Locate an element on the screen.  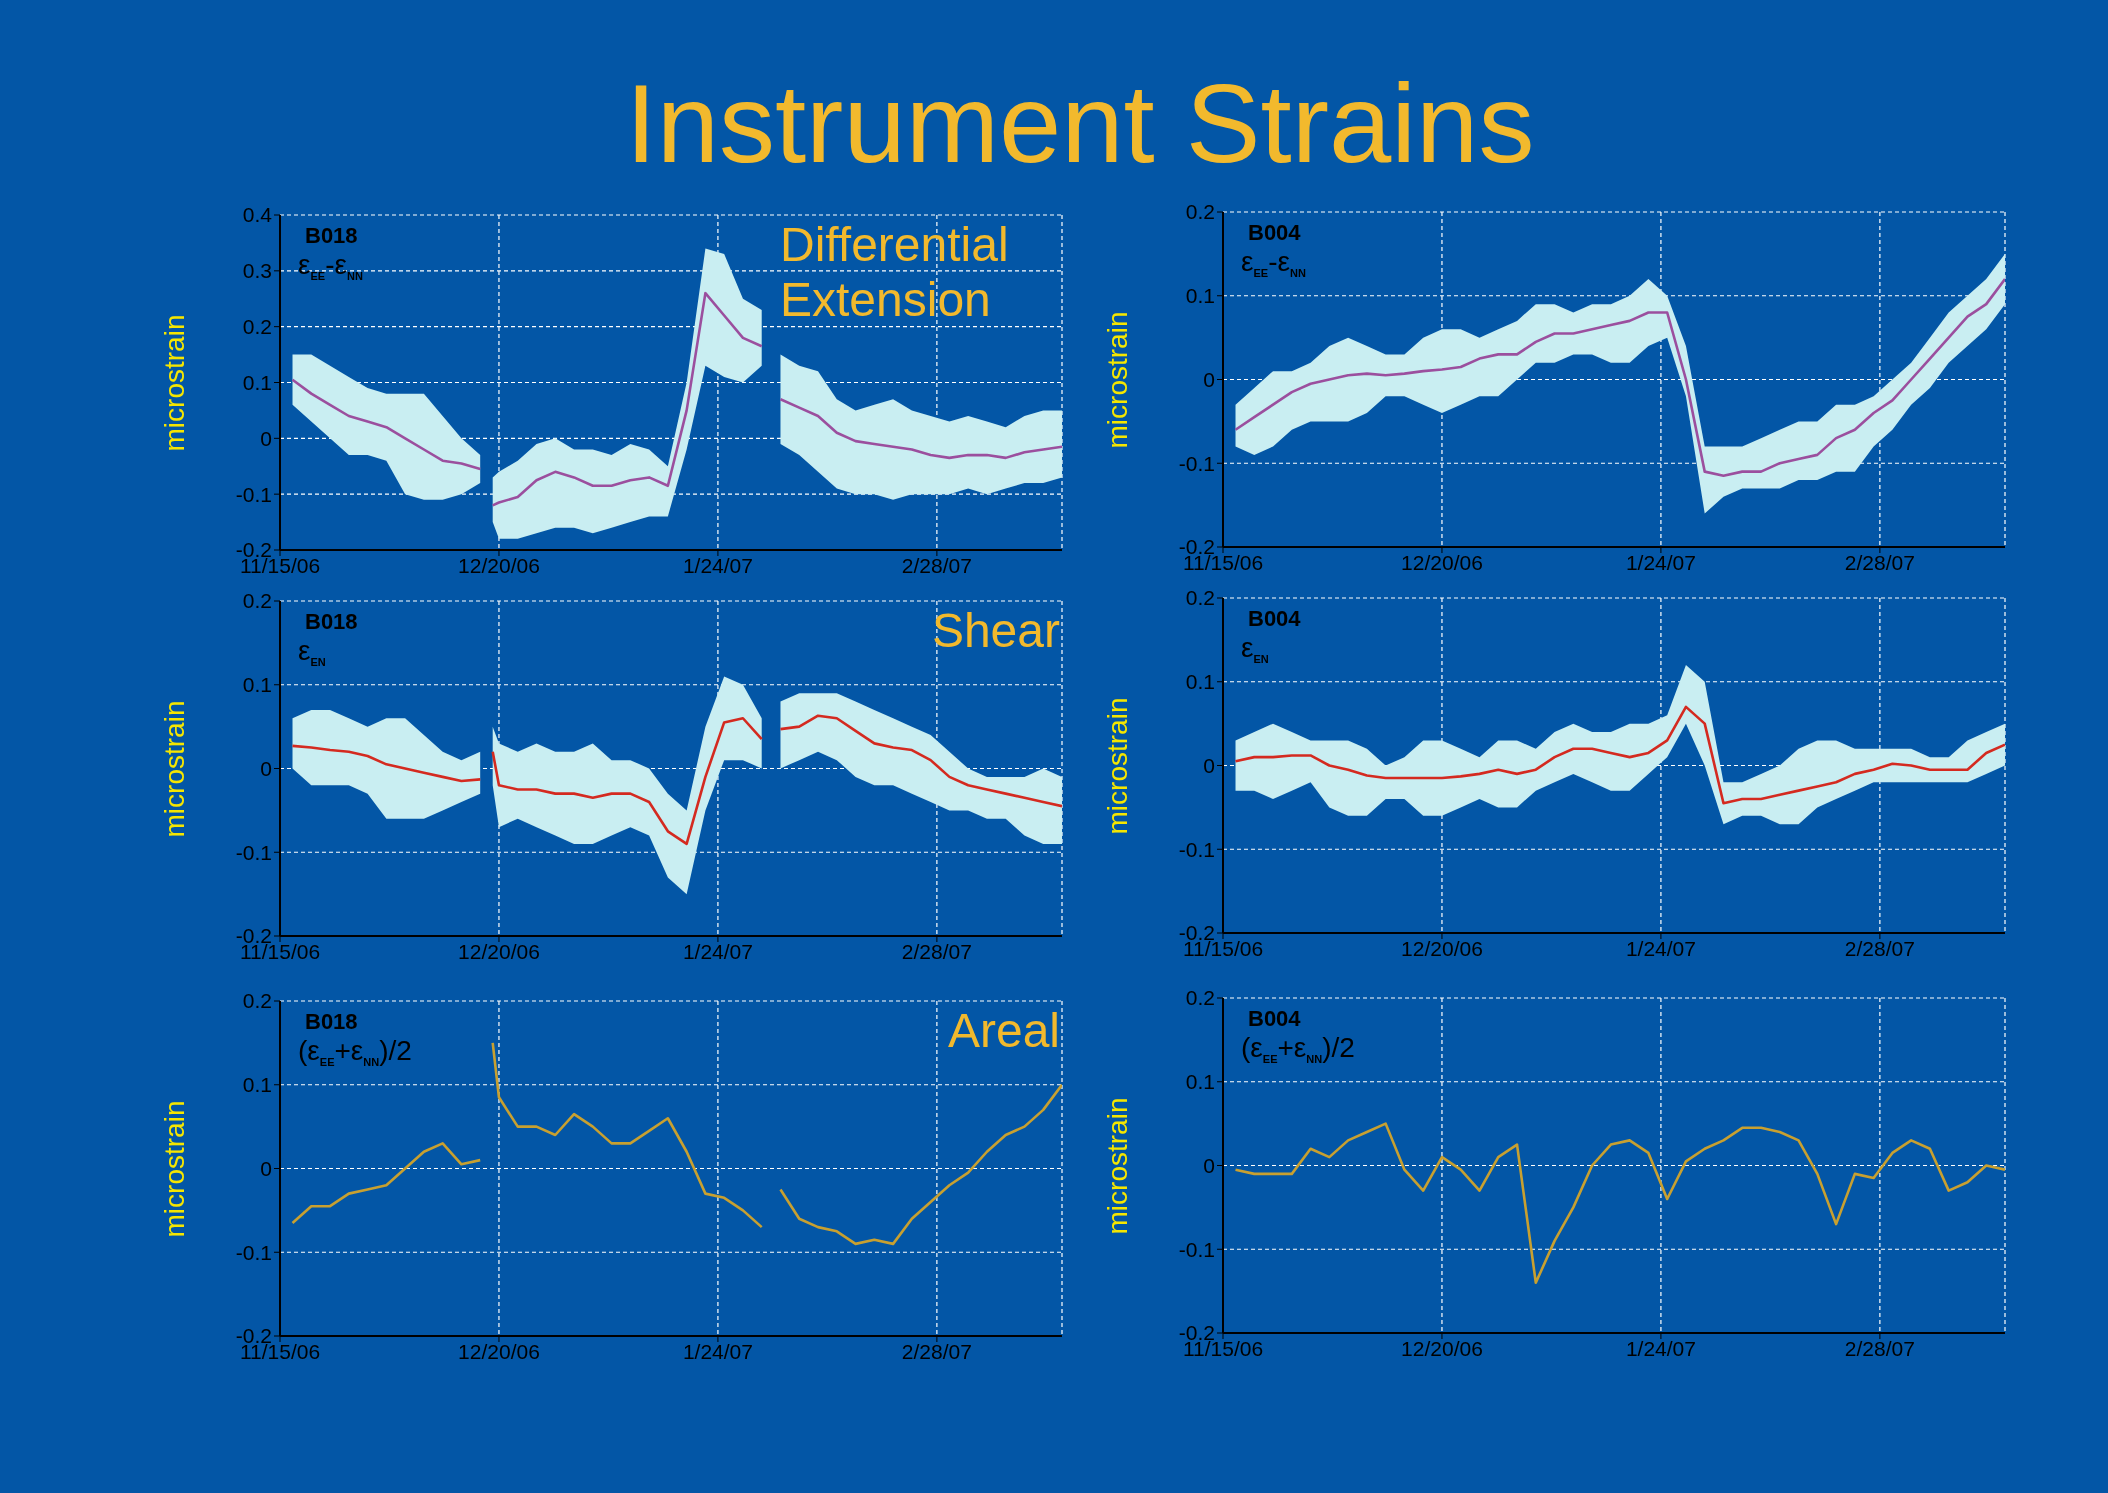
annotation: Differential Extension is located at coordinates (895, 272).